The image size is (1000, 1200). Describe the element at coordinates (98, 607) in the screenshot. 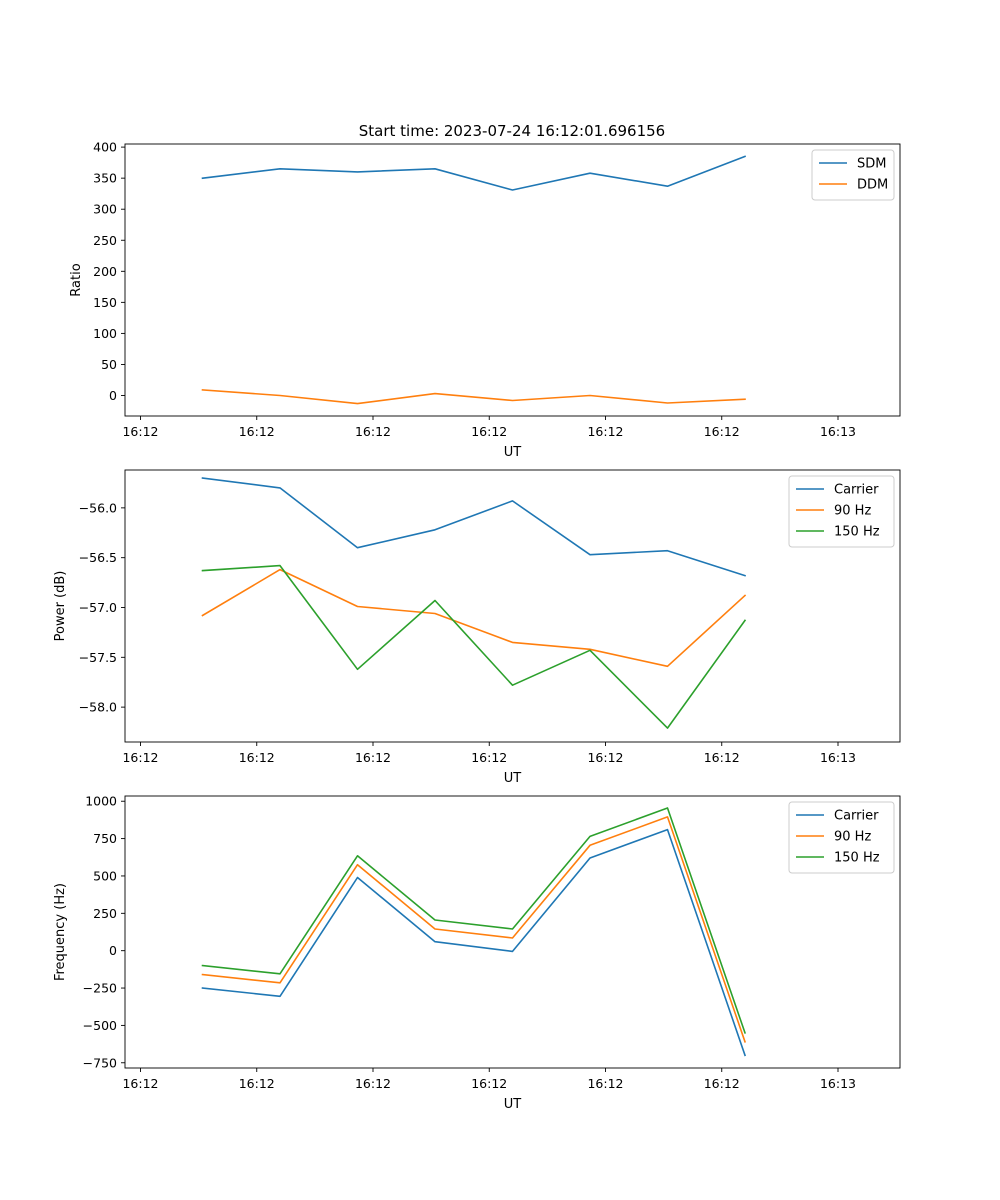

I see `y-tick-label: −57.0` at that location.